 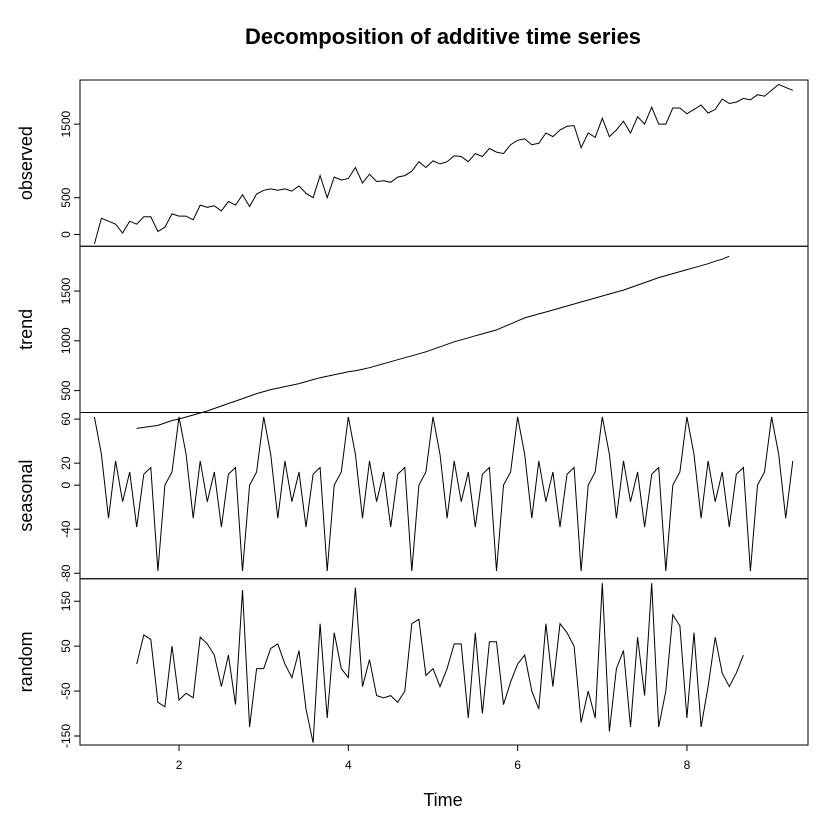 What do you see at coordinates (26, 661) in the screenshot?
I see `random-y-axis-label: random` at bounding box center [26, 661].